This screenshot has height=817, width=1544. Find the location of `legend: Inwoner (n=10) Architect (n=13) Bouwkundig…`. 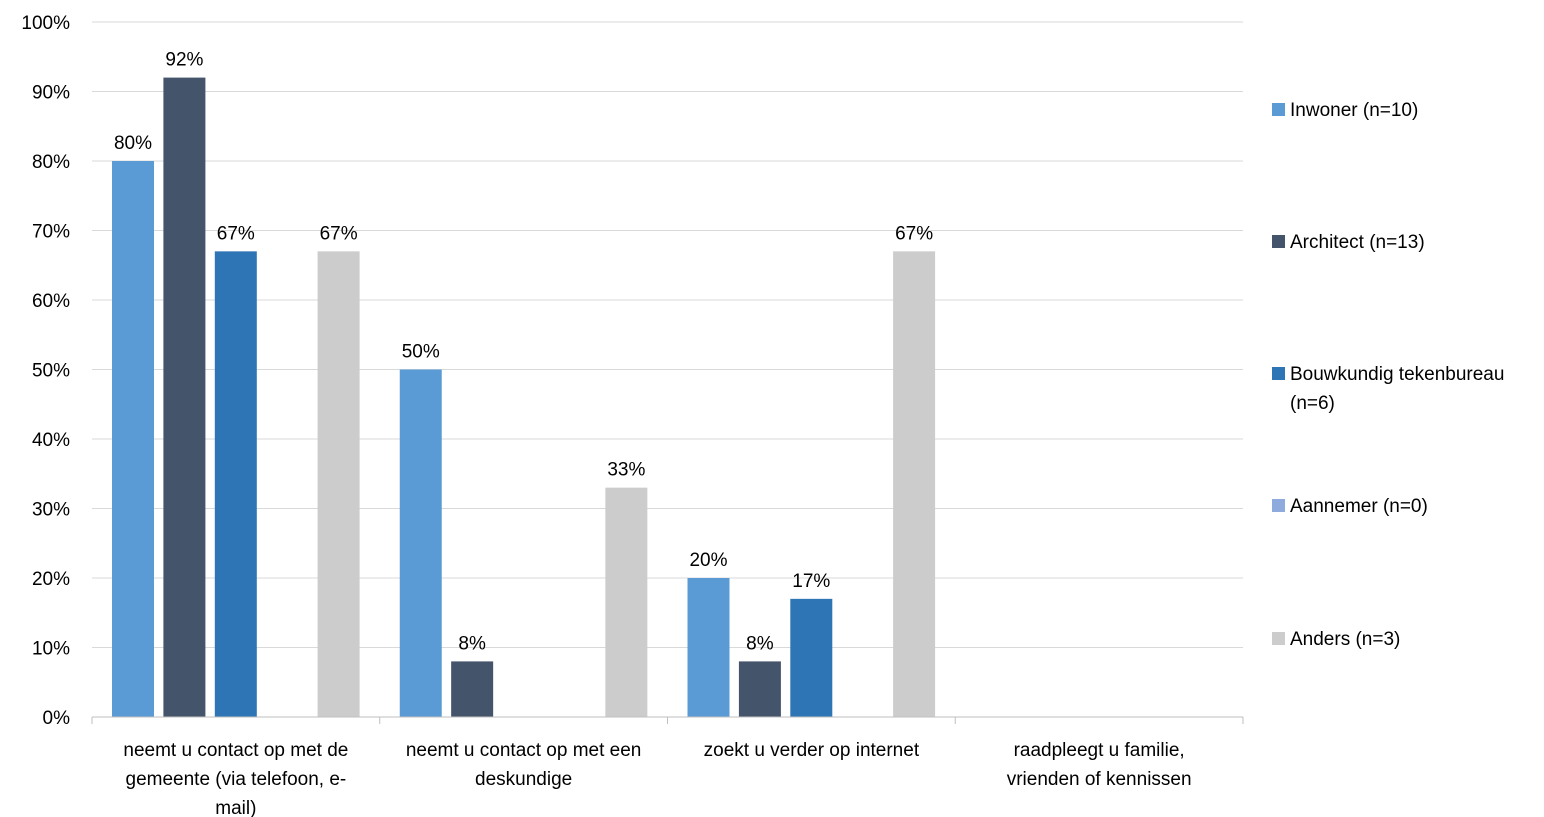

legend: Inwoner (n=10) Architect (n=13) Bouwkundig… is located at coordinates (1388, 375).